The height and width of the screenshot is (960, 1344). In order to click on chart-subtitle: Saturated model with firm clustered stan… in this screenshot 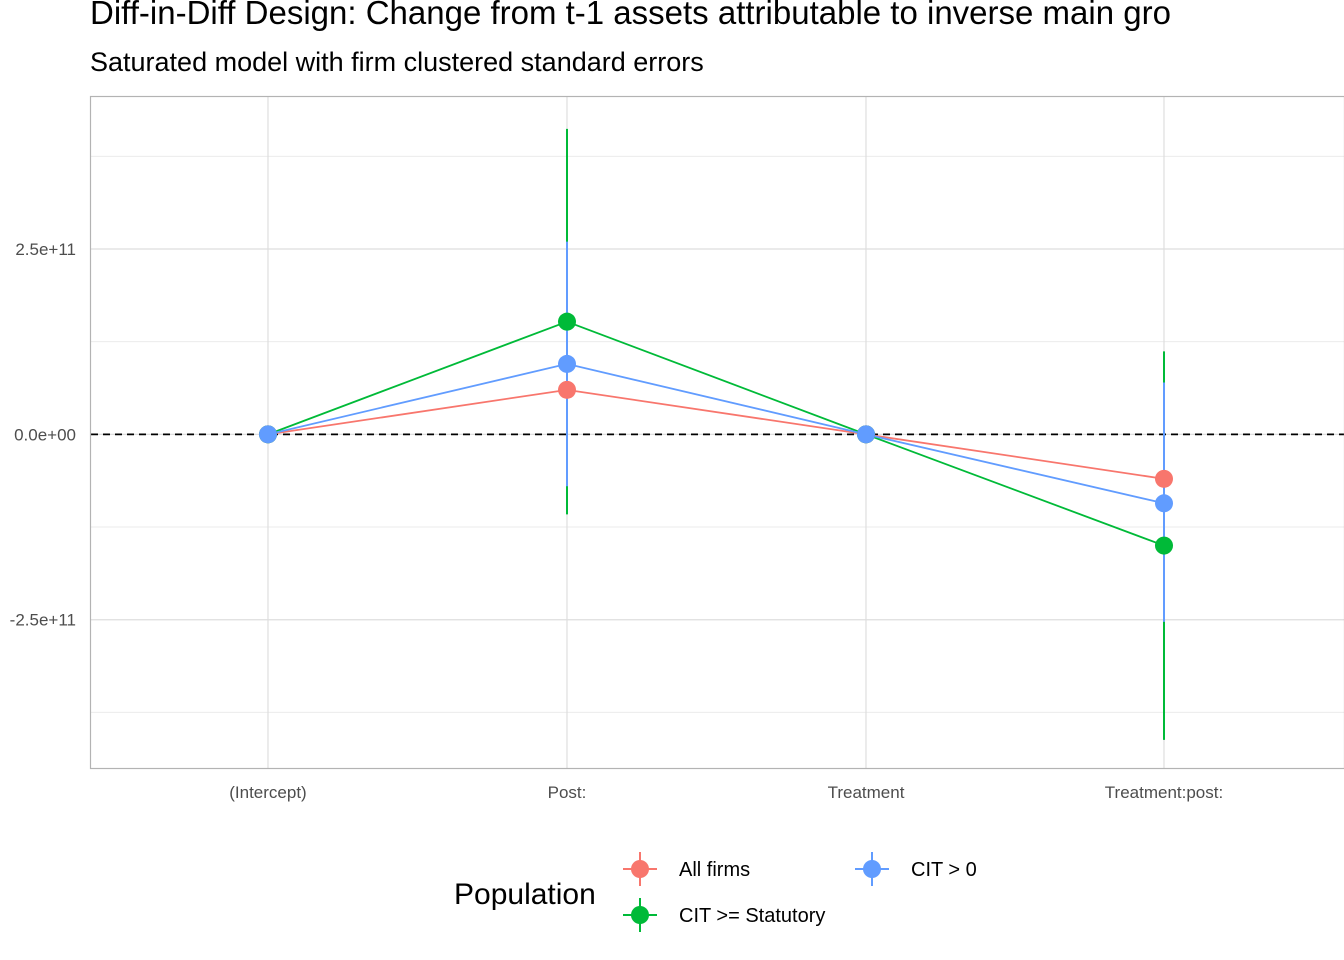, I will do `click(397, 62)`.